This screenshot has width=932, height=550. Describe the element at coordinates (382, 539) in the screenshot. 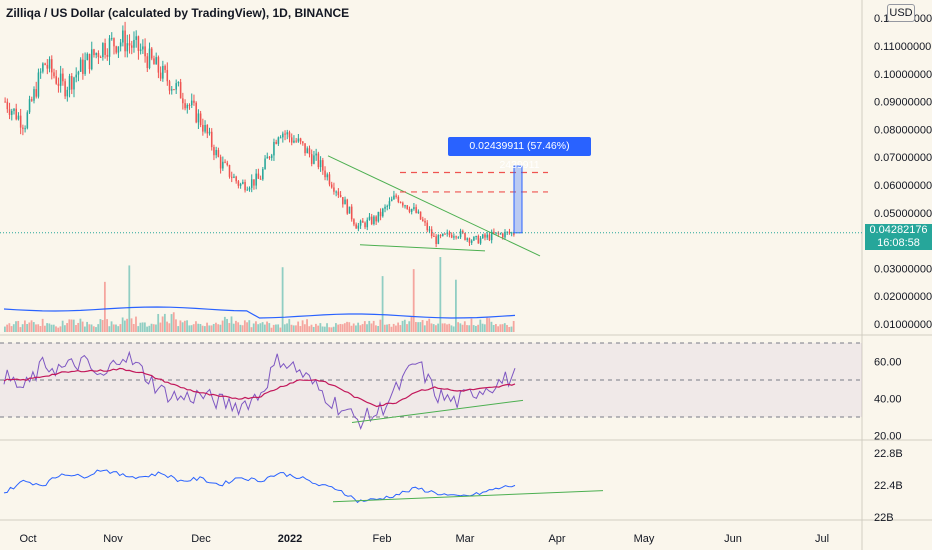

I see `time-axis-tick-label: Feb` at that location.